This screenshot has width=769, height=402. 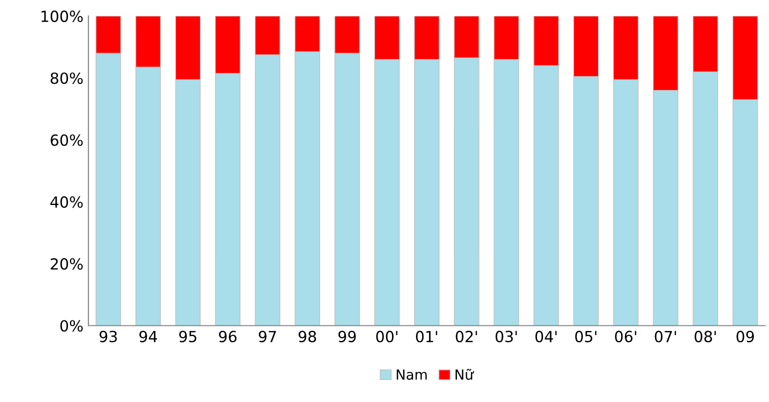 What do you see at coordinates (66, 264) in the screenshot?
I see `y-tick-label: 20%` at bounding box center [66, 264].